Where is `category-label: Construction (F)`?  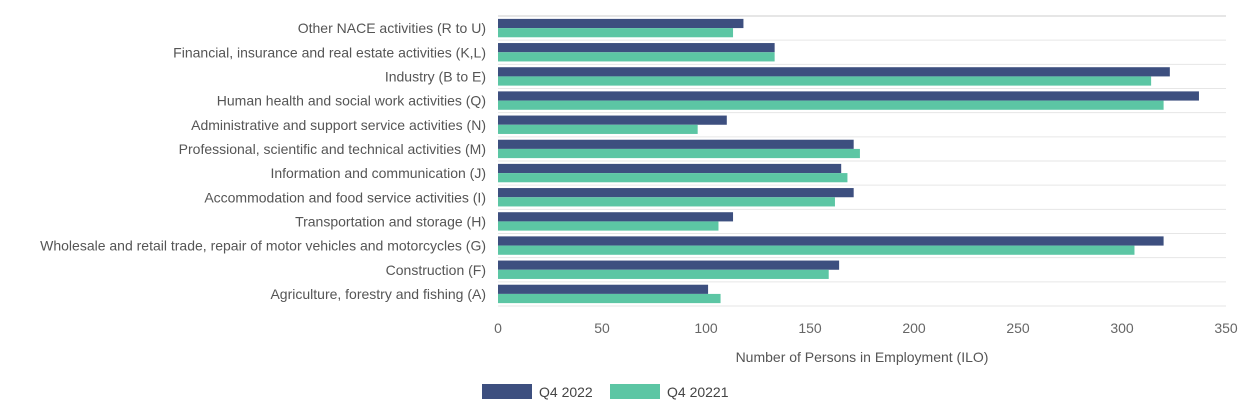 category-label: Construction (F) is located at coordinates (436, 270).